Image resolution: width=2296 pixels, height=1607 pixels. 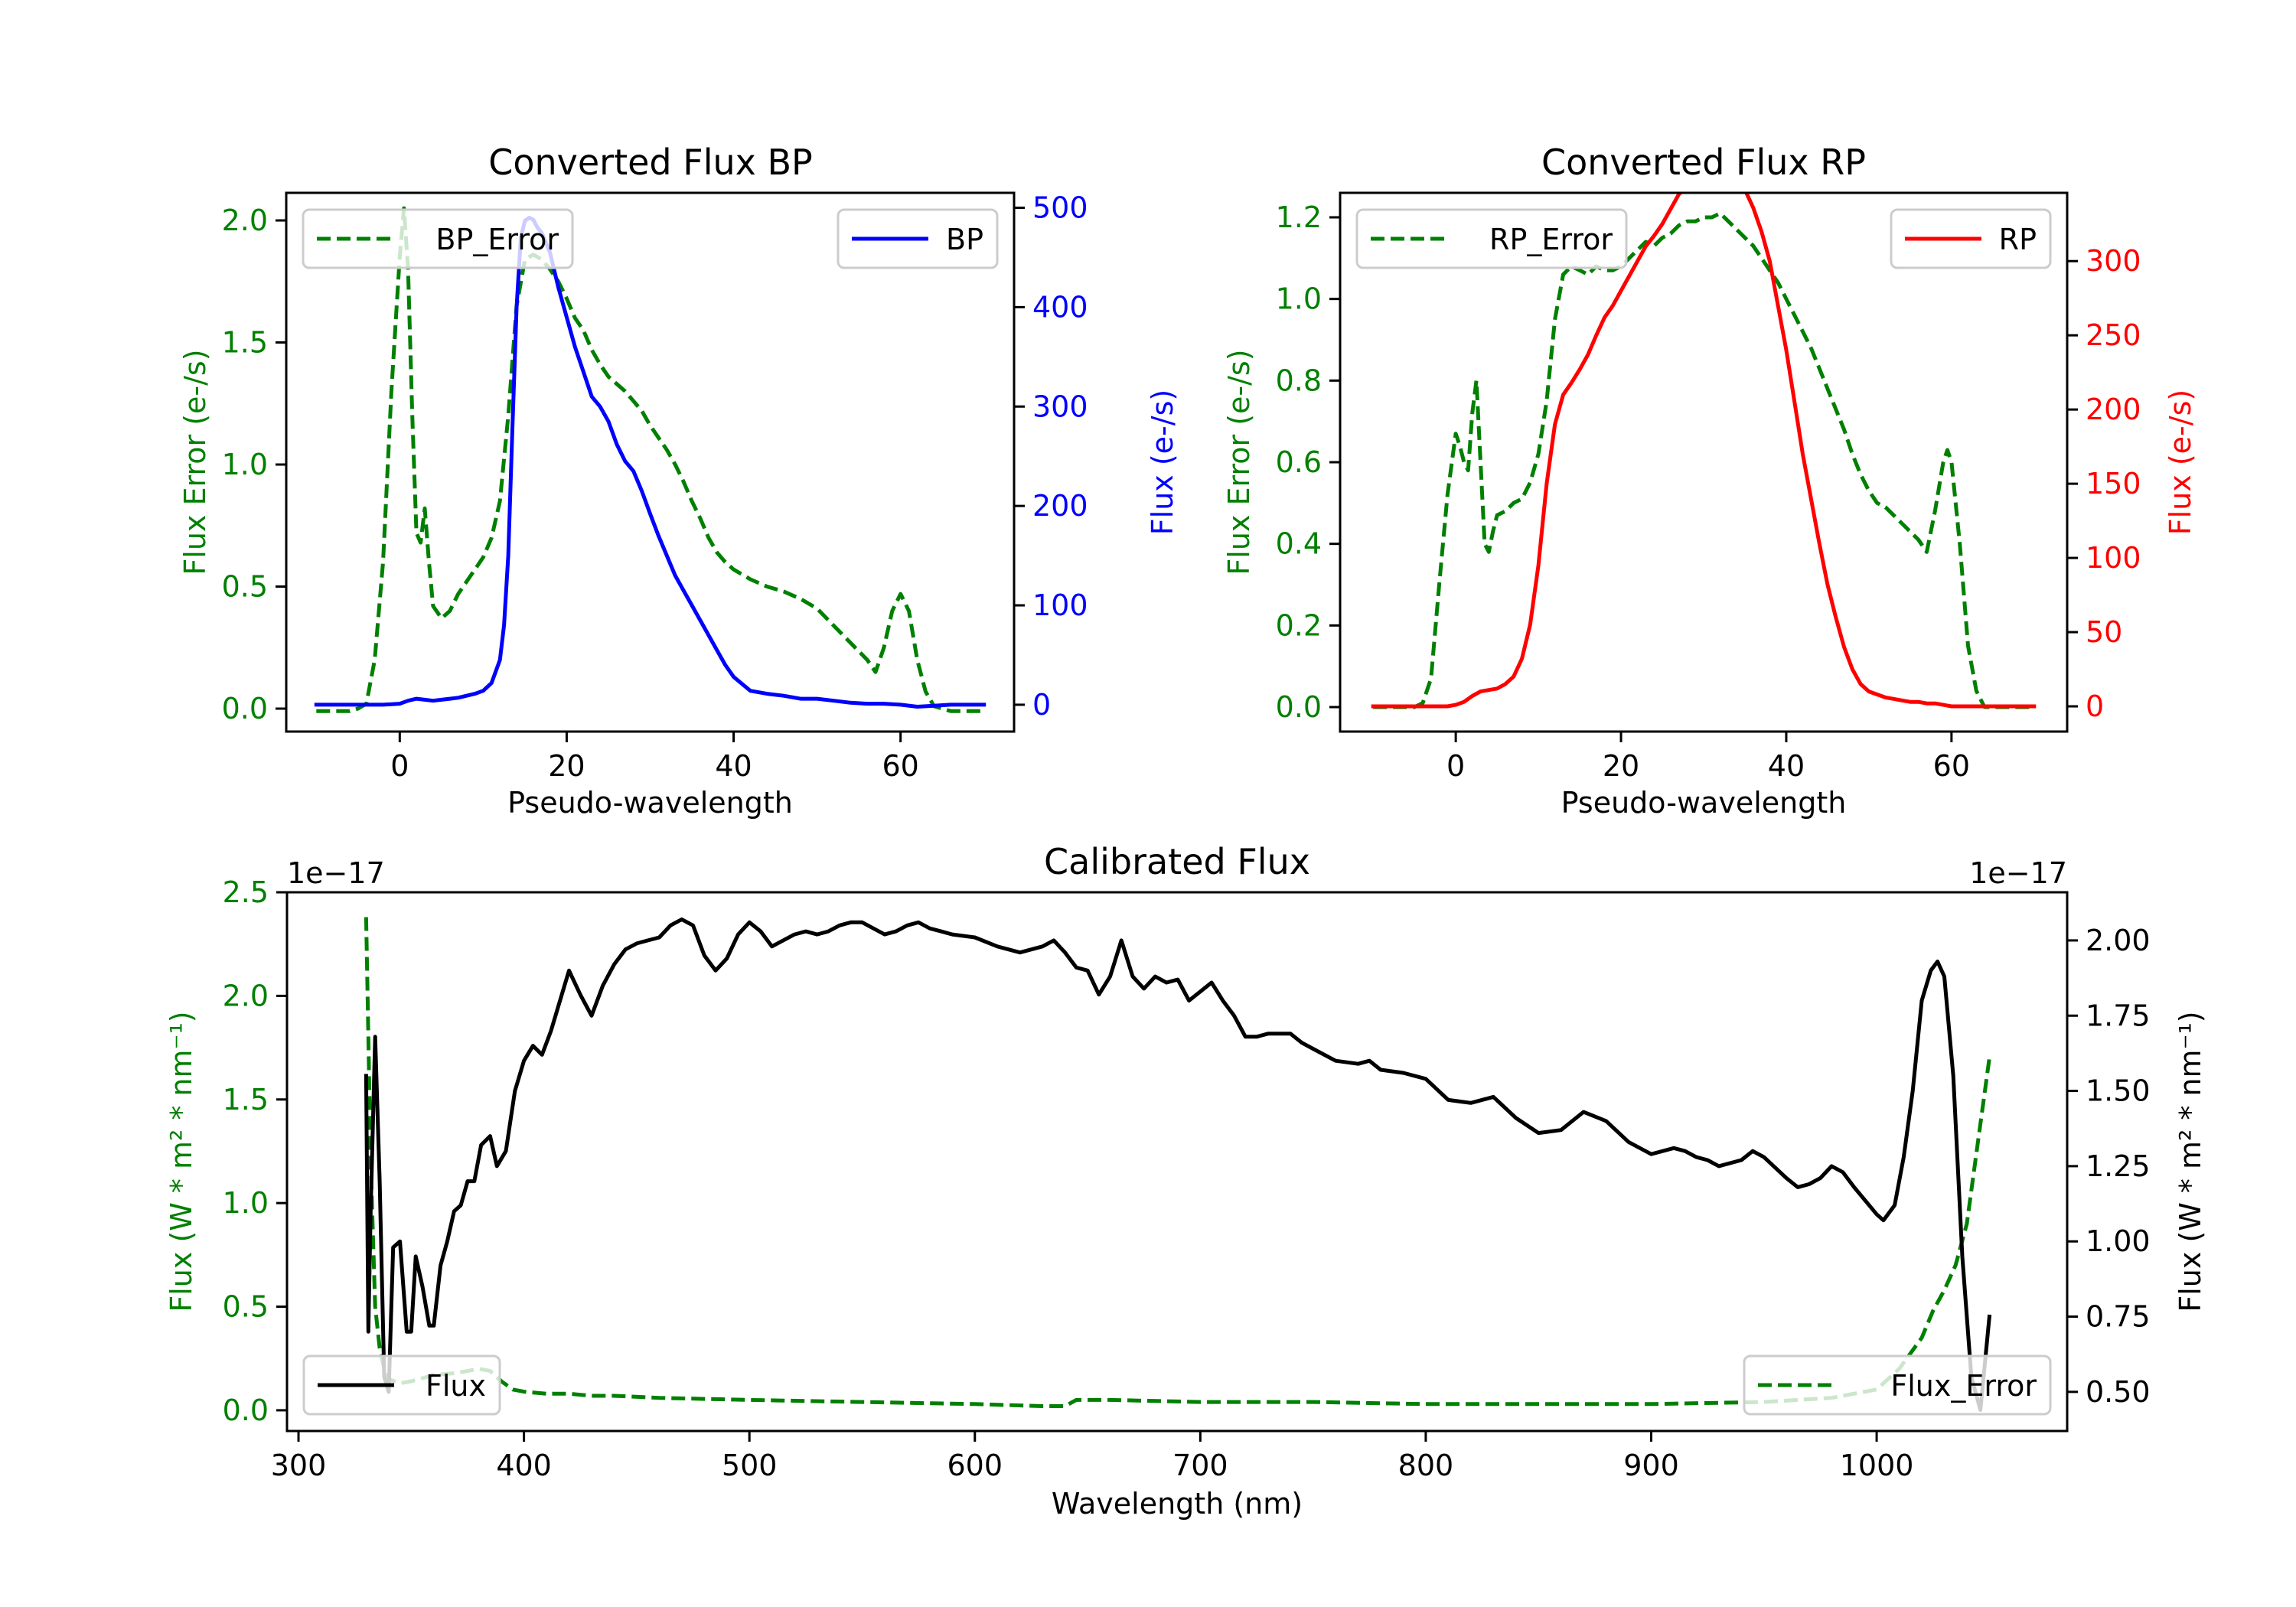 I want to click on chart-title: Converted Flux RP, so click(x=1703, y=162).